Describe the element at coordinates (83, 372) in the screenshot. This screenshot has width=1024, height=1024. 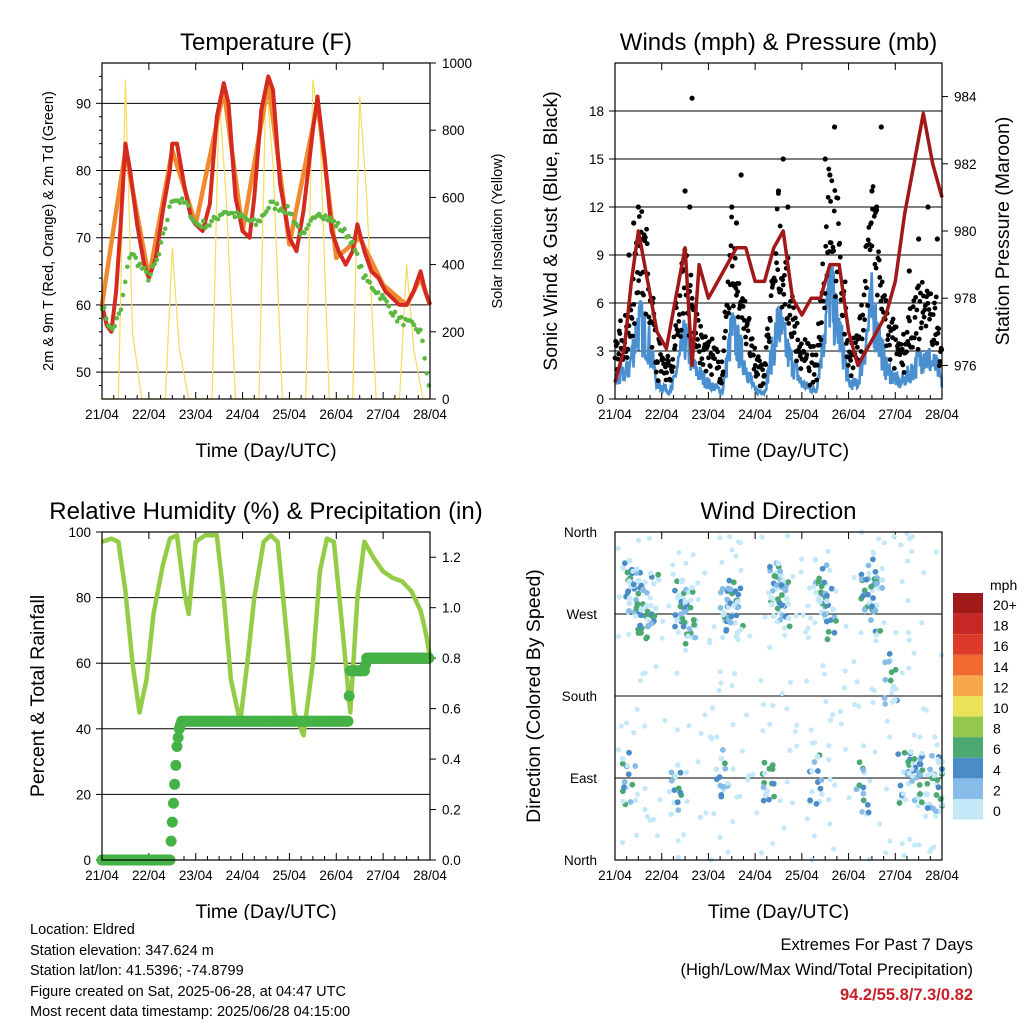
I see `y-tick-label: 50` at that location.